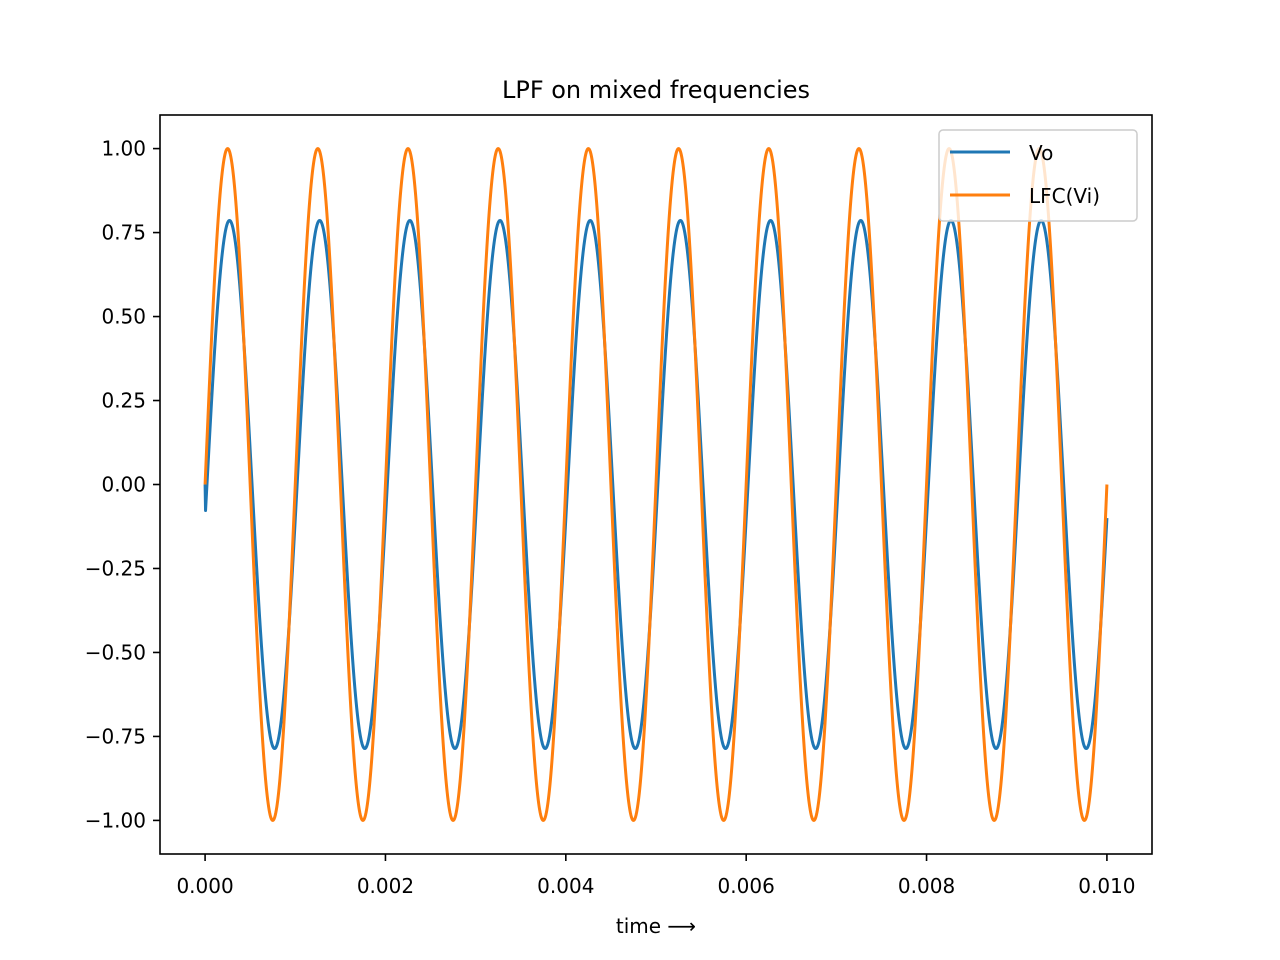 This screenshot has width=1280, height=960. What do you see at coordinates (385, 886) in the screenshot?
I see `x-tick-label: 0.002` at bounding box center [385, 886].